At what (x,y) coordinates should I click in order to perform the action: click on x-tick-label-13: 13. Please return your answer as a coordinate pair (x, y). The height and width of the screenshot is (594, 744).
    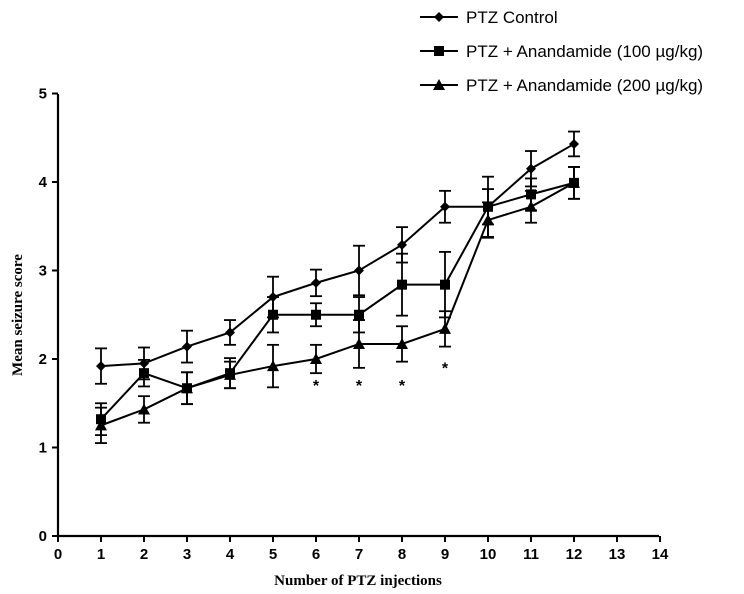
    Looking at the image, I should click on (617, 554).